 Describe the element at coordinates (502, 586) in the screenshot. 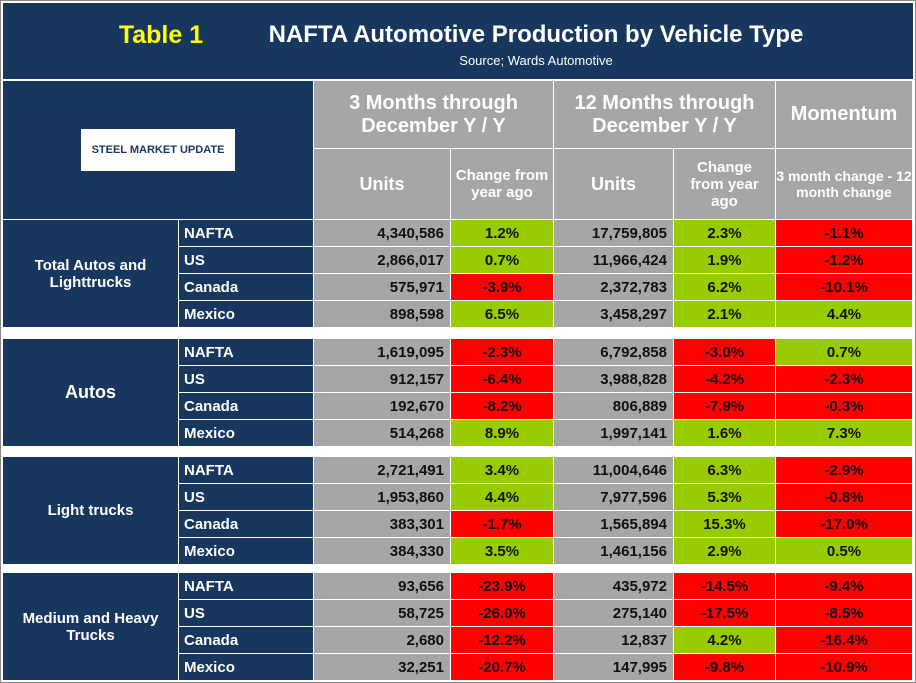

I see `change-cell: -23.9%` at that location.